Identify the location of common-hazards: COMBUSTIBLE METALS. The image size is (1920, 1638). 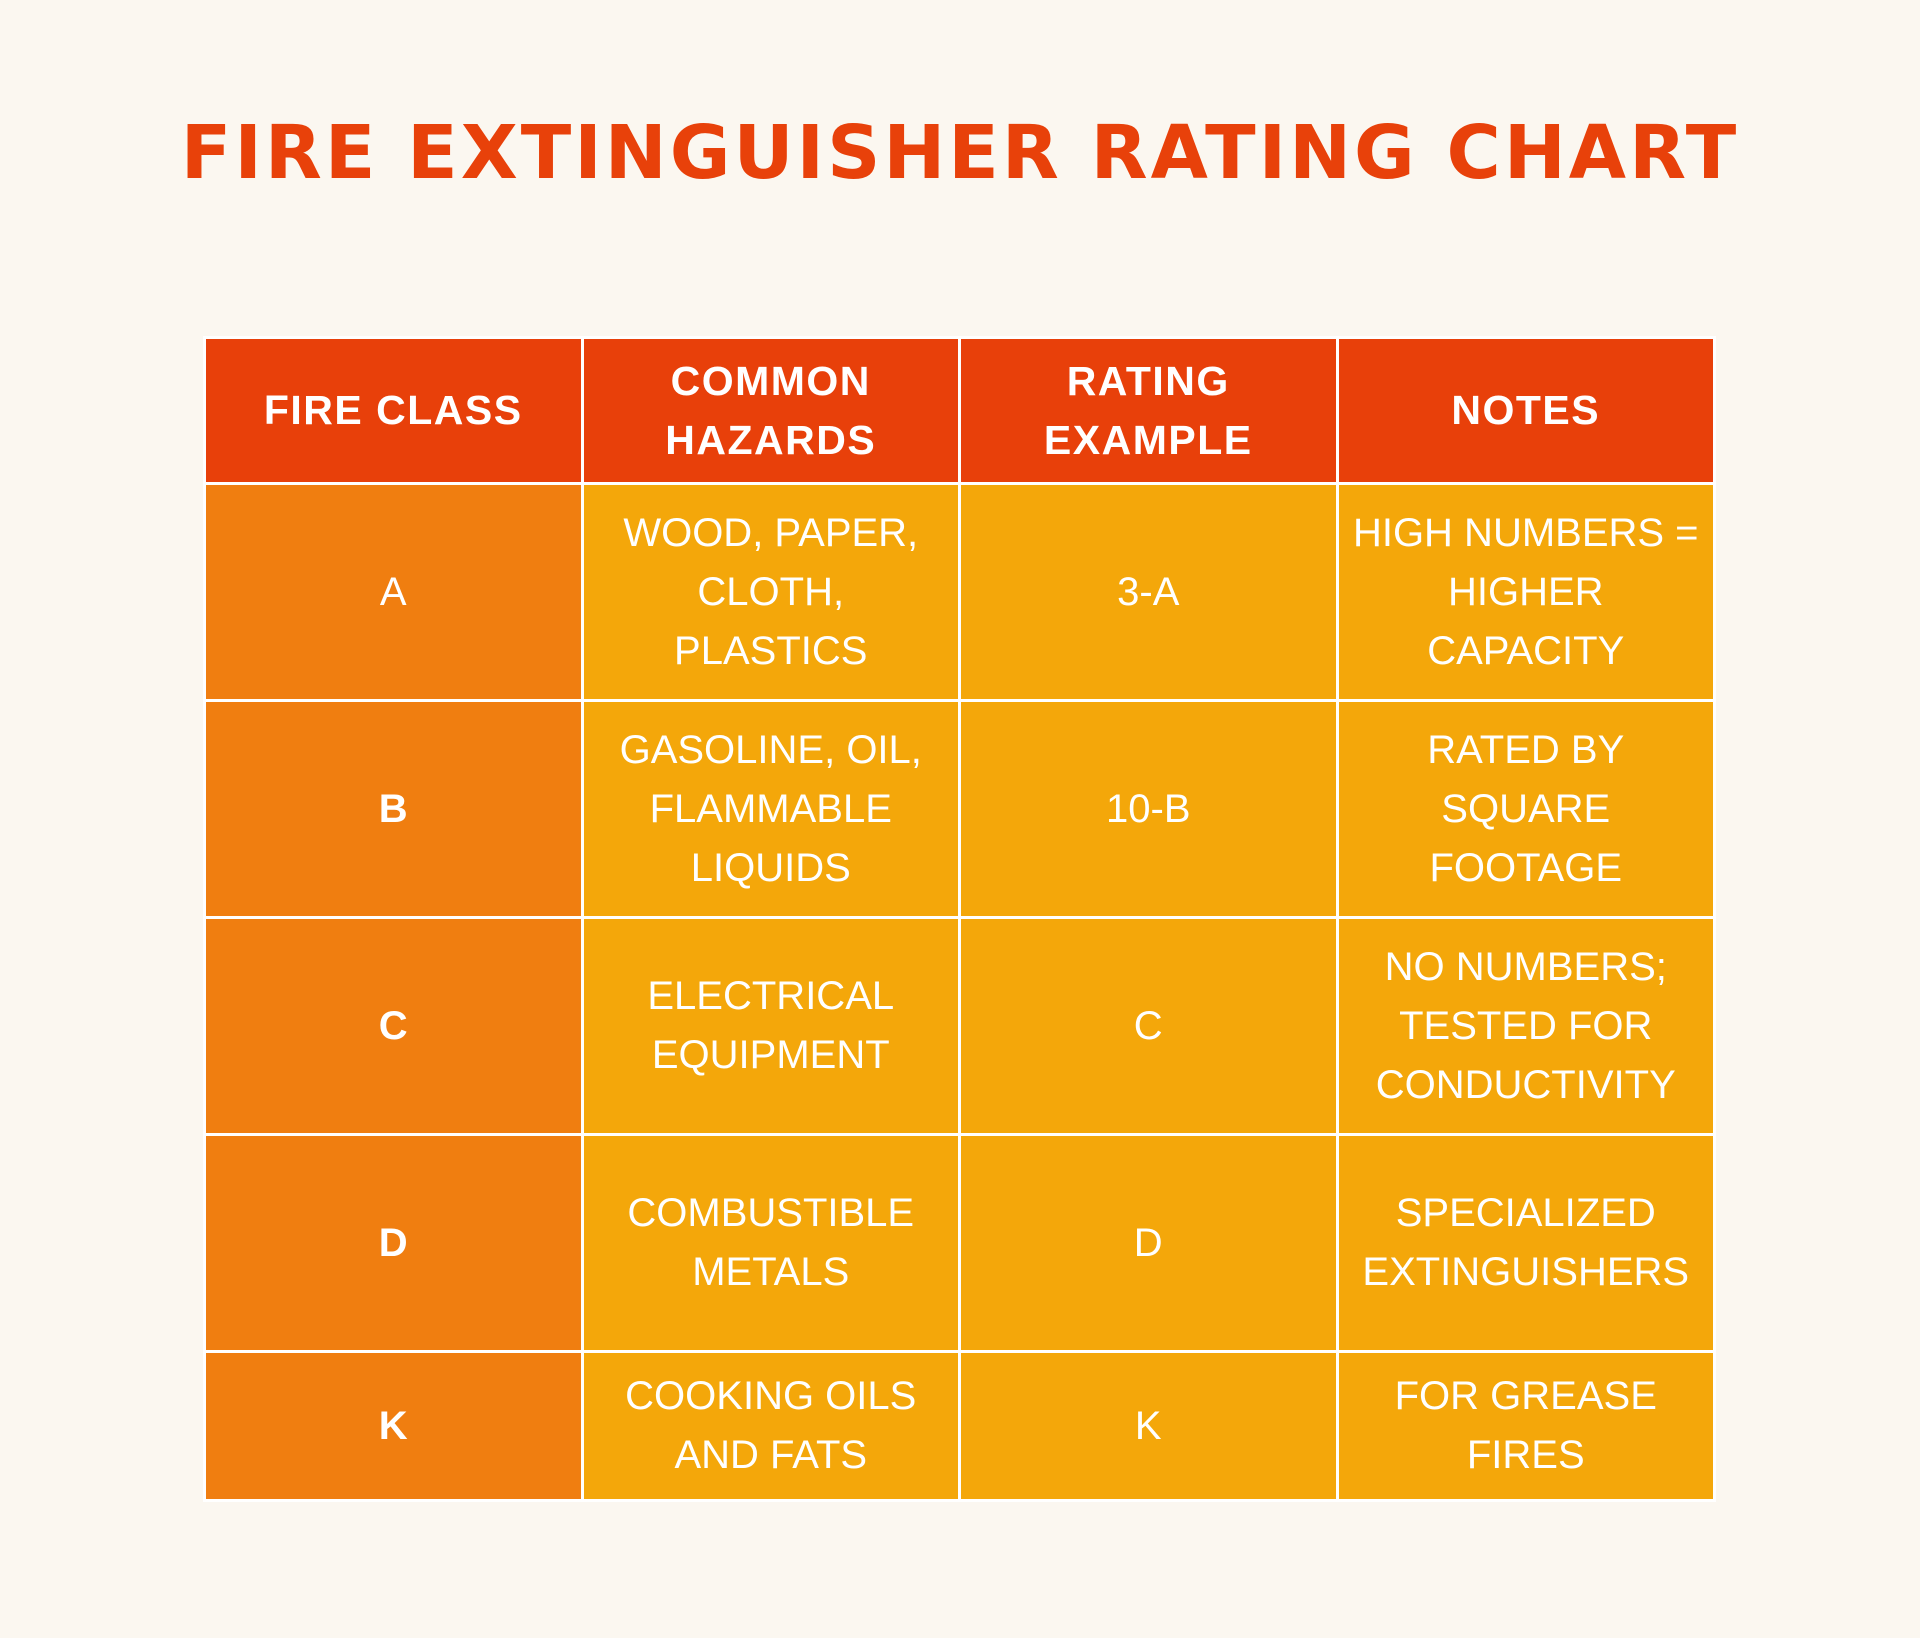
(770, 1243).